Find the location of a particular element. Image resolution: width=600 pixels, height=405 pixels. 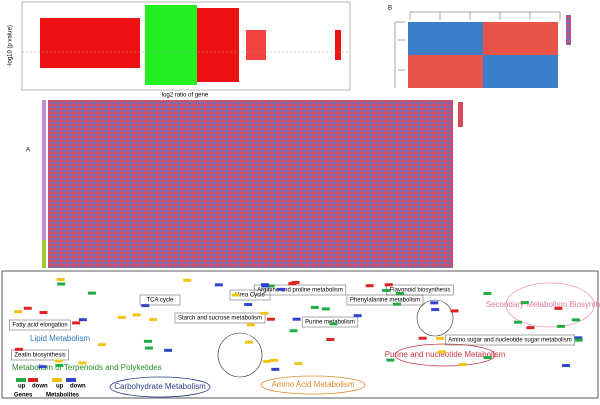

pathway-label: Fatty acid elongation is located at coordinates (39, 326).